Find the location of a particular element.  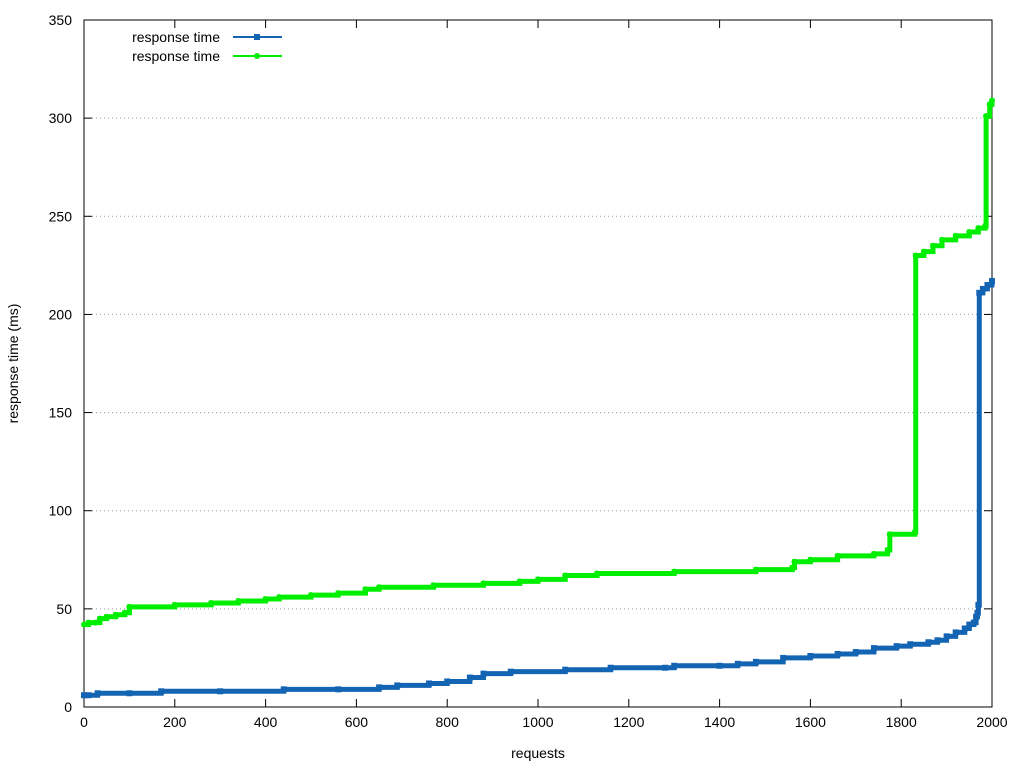

y-tick-label: 300 is located at coordinates (61, 118).